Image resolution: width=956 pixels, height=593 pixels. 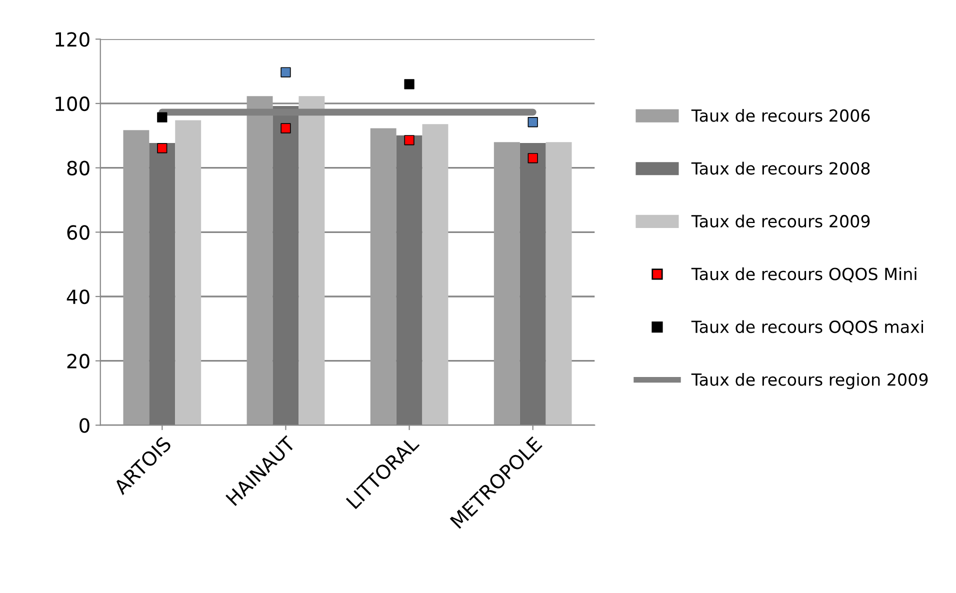 I want to click on y-tick-label: 20, so click(x=78, y=361).